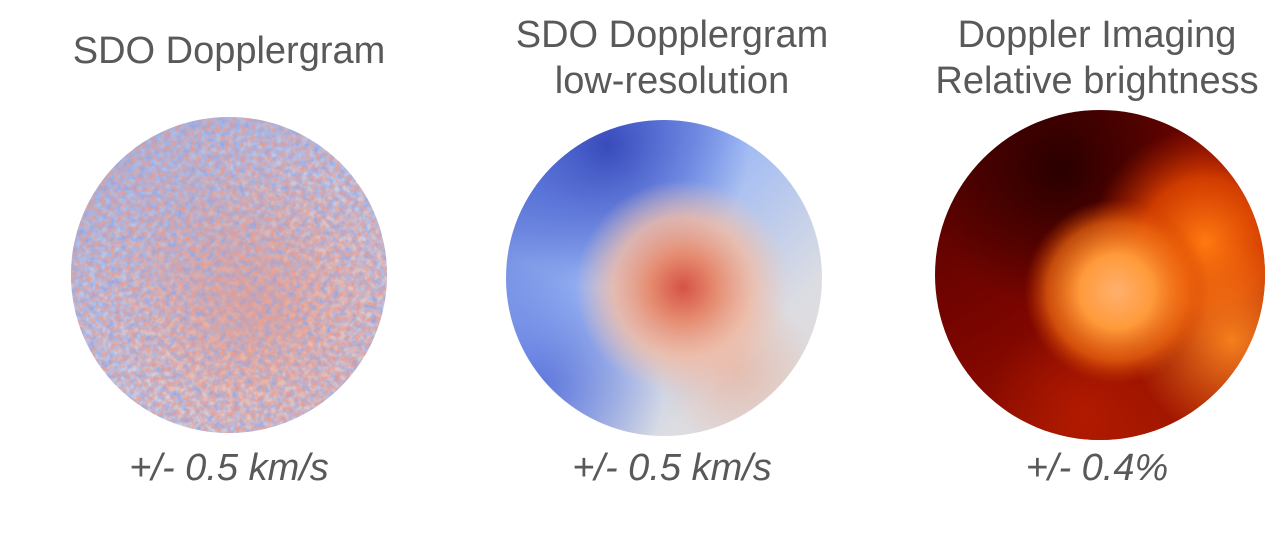 This screenshot has width=1287, height=545. I want to click on brightness-scale-label: +/- 0.4%, so click(1097, 468).